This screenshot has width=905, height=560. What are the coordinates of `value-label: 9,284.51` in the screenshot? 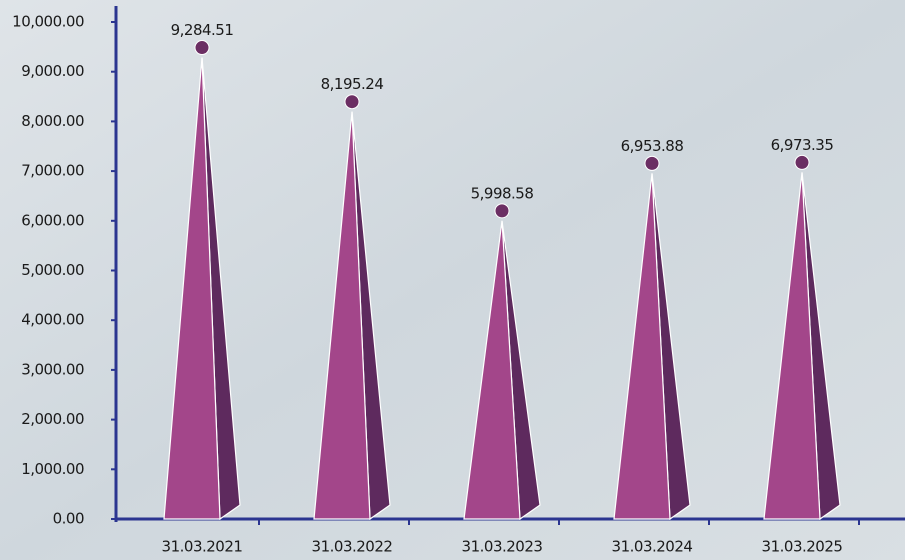 It's located at (202, 30).